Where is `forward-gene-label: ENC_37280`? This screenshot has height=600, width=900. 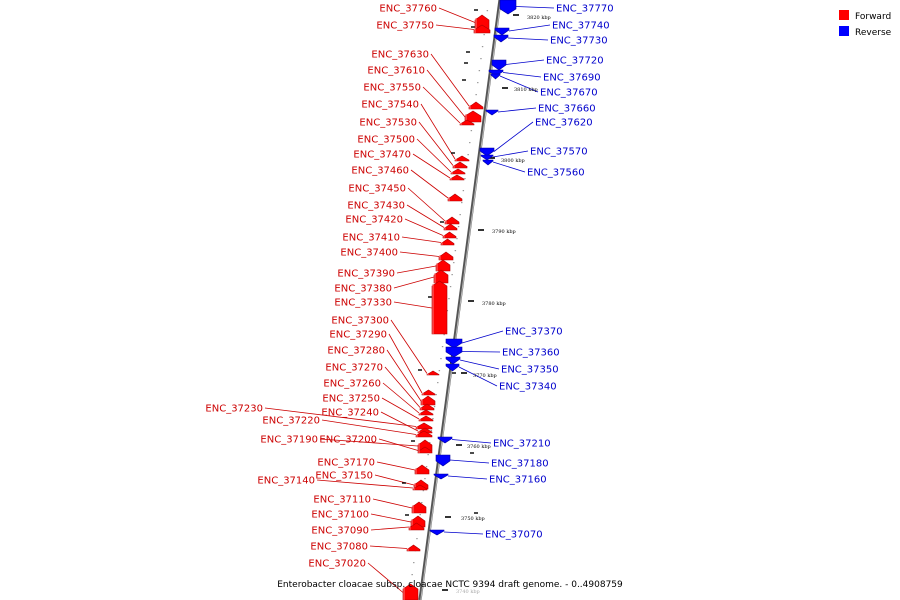
forward-gene-label: ENC_37280 is located at coordinates (356, 351).